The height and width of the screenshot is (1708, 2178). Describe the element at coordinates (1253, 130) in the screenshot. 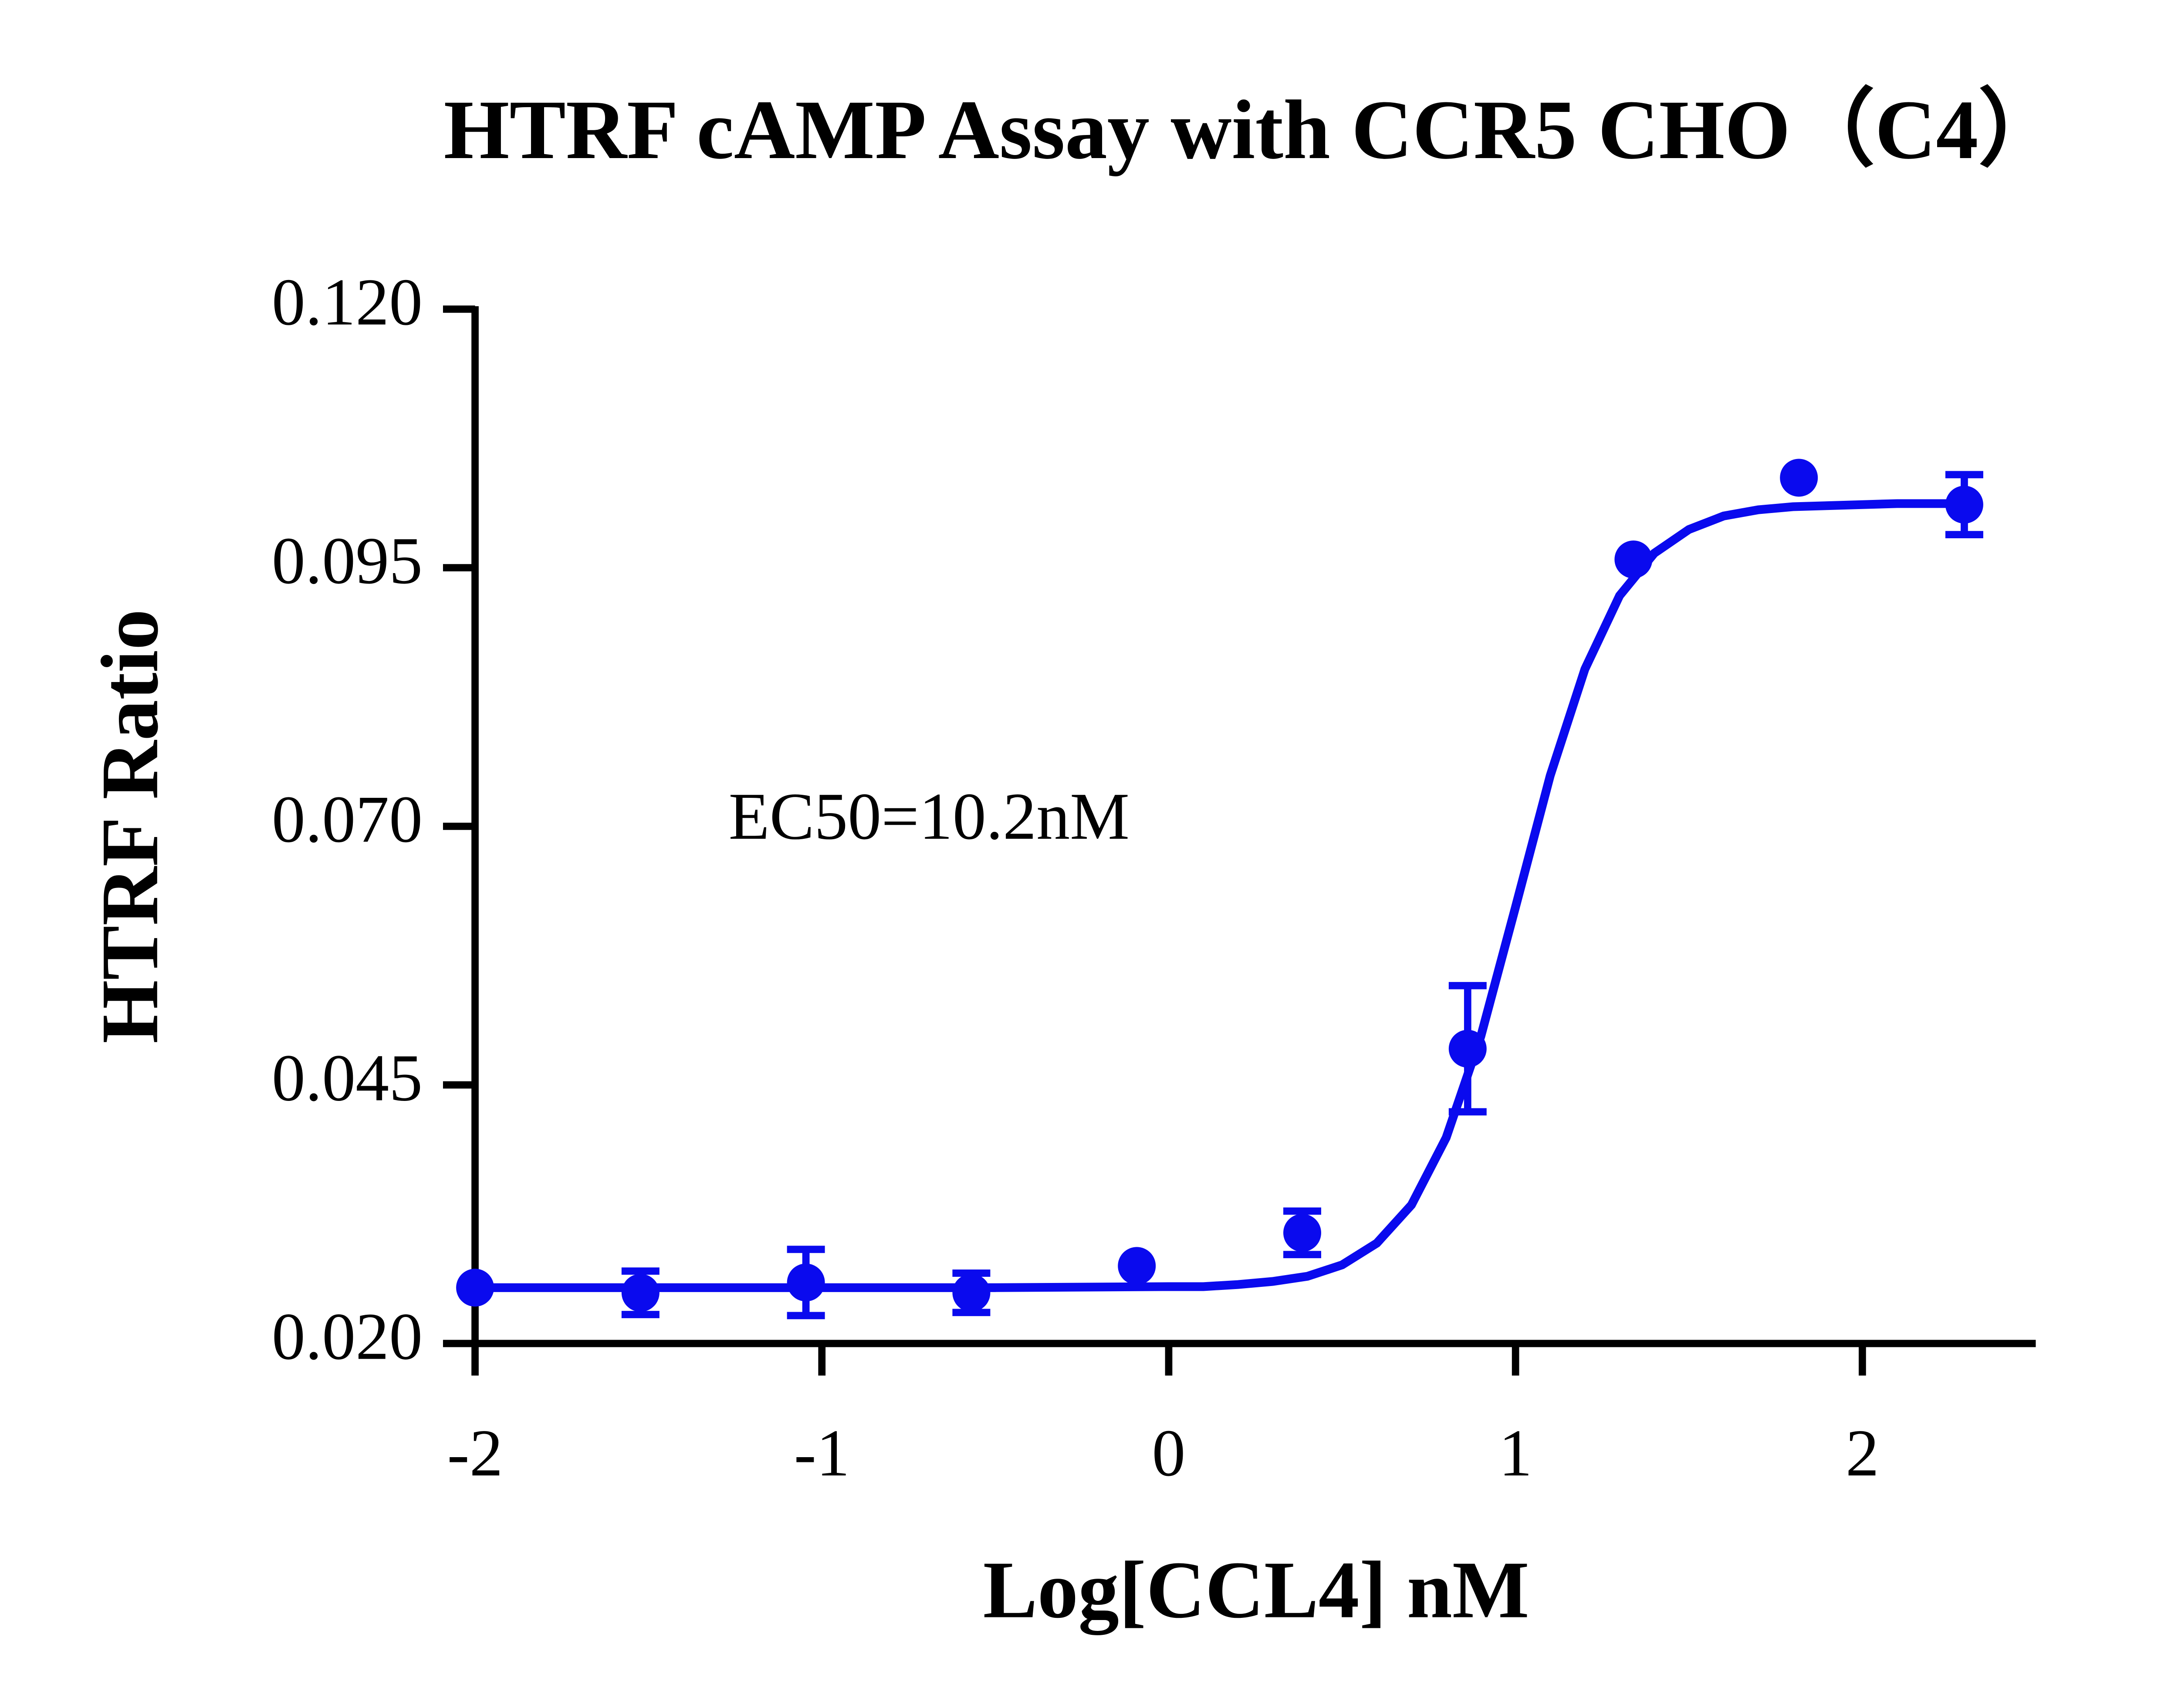

I see `chart-title: HTRF cAMP Assay with CCR5 CHO（C4）` at that location.